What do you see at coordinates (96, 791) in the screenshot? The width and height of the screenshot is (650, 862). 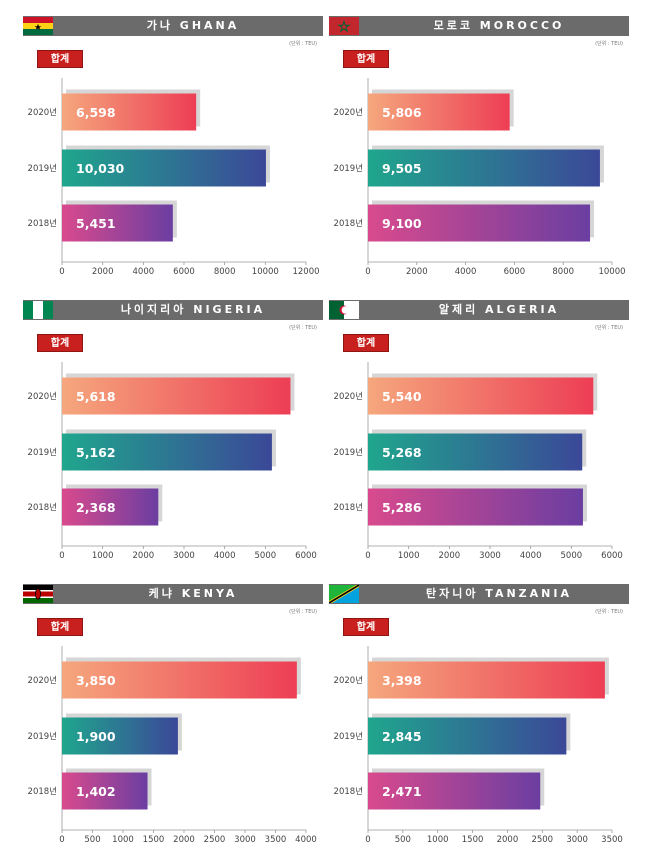 I see `bar-value-label: 1,402` at bounding box center [96, 791].